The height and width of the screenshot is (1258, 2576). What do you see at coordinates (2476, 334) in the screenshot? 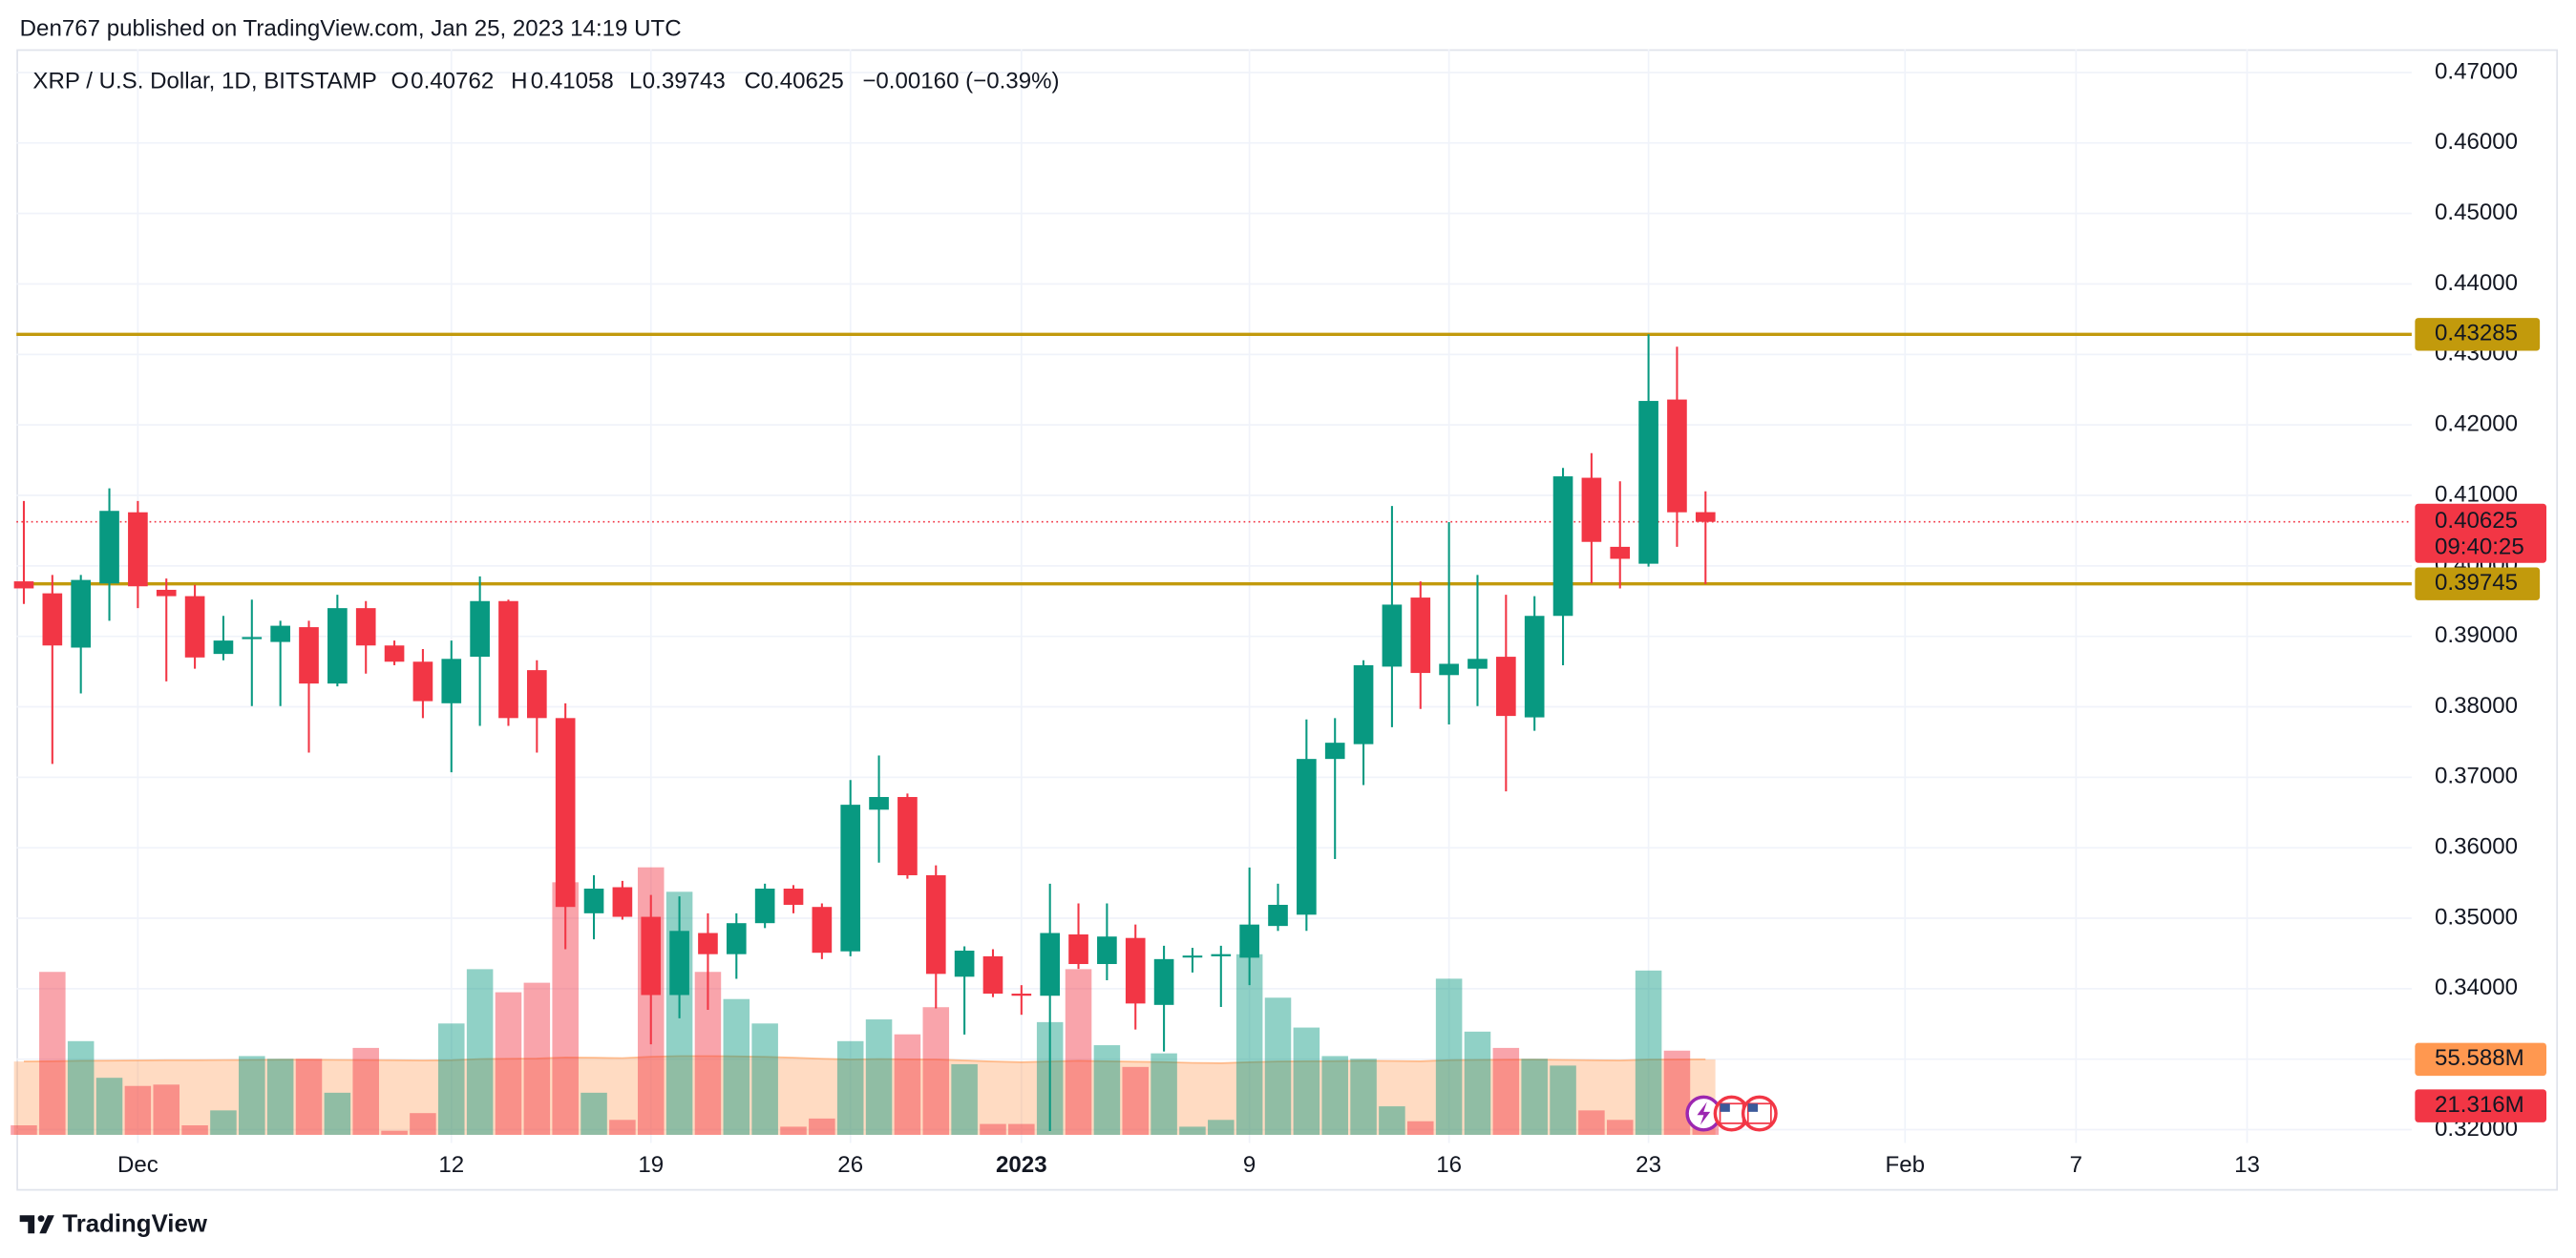
I see `level-label: 0.43285` at bounding box center [2476, 334].